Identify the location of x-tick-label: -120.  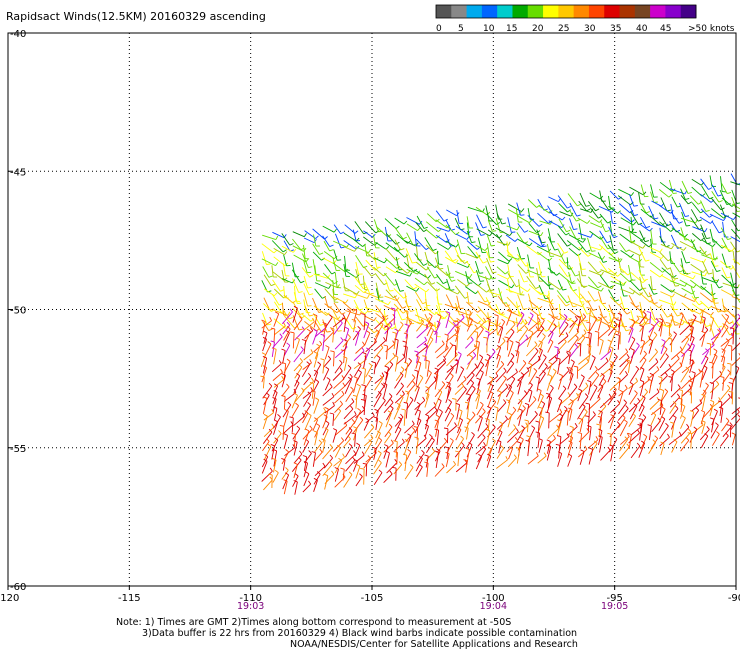
(9, 598).